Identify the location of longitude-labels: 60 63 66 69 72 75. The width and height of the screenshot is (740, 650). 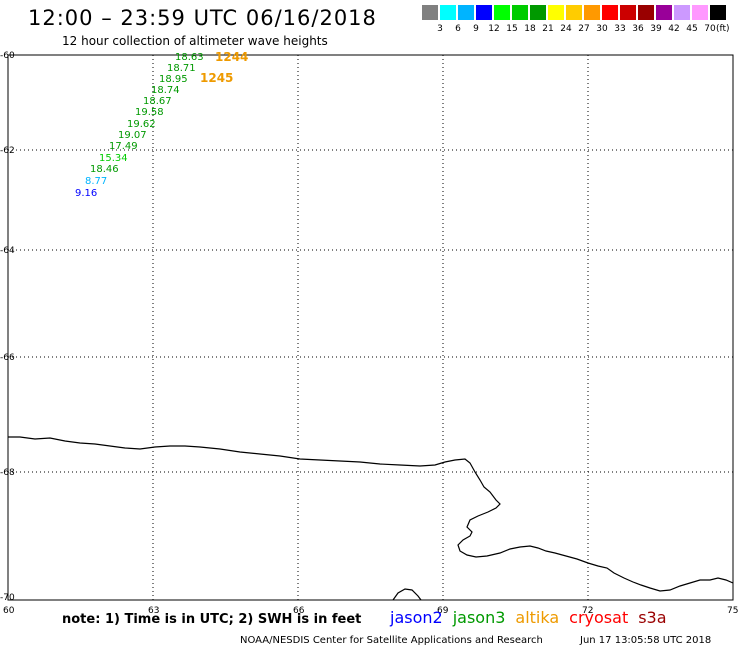
(370, 611).